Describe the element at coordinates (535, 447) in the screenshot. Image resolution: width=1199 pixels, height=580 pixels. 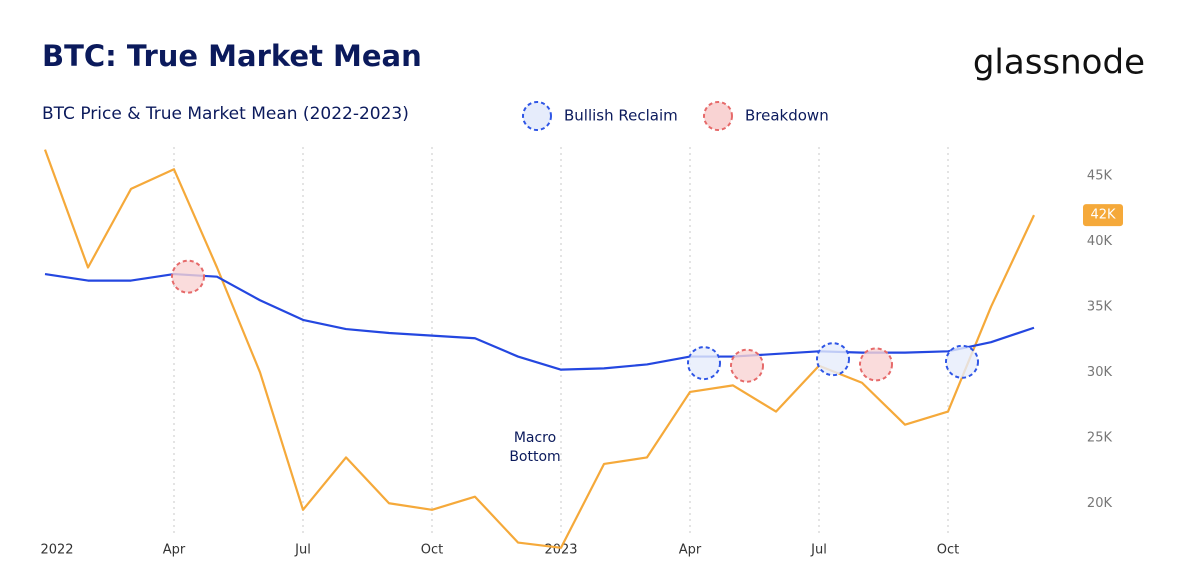
I see `annotation: Macro Bottom` at that location.